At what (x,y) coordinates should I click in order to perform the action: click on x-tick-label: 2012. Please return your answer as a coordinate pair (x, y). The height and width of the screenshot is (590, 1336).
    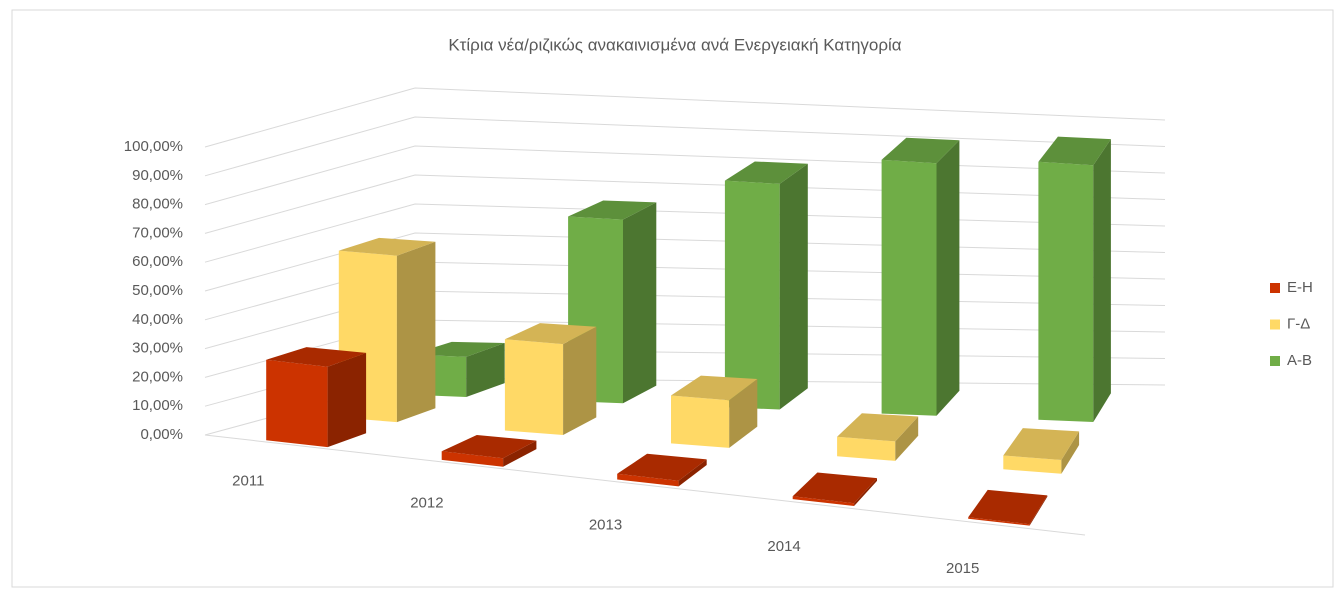
    Looking at the image, I should click on (426, 502).